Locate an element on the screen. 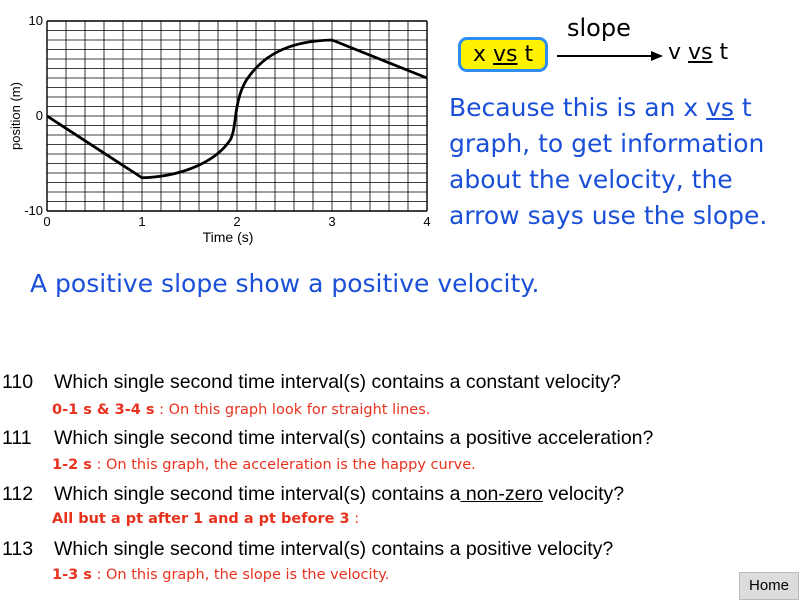 The width and height of the screenshot is (800, 600). x-axis-label: Time (s) is located at coordinates (228, 237).